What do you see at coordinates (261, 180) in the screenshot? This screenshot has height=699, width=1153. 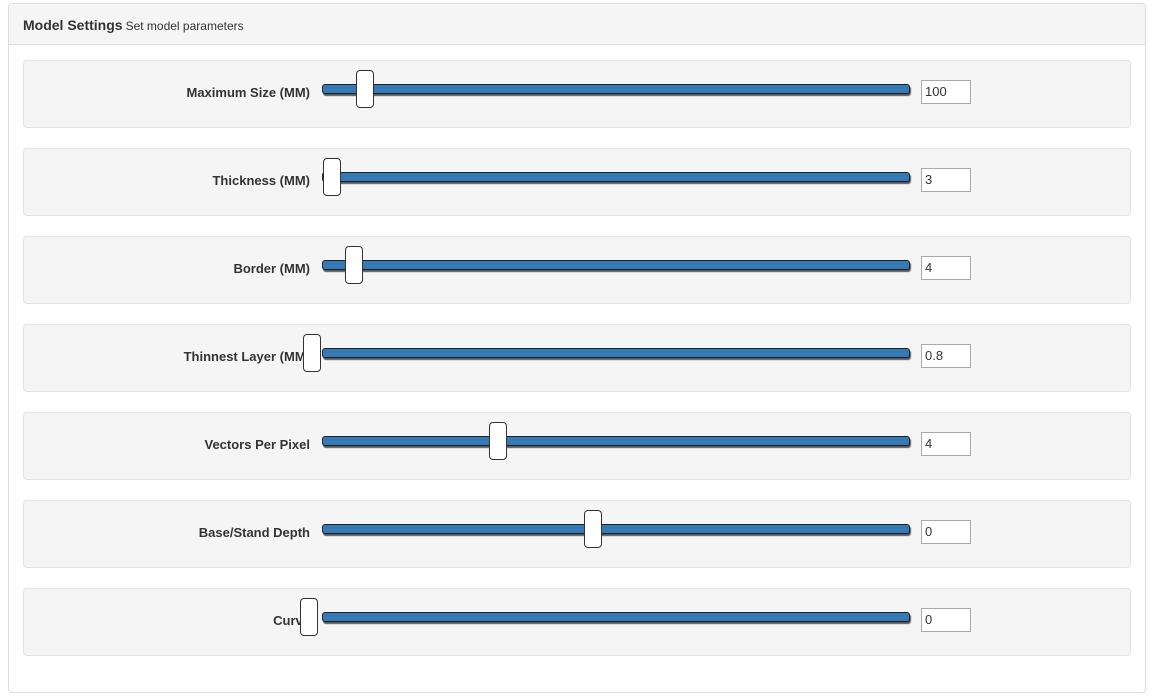 I see `setting-label: Thickness (MM)` at bounding box center [261, 180].